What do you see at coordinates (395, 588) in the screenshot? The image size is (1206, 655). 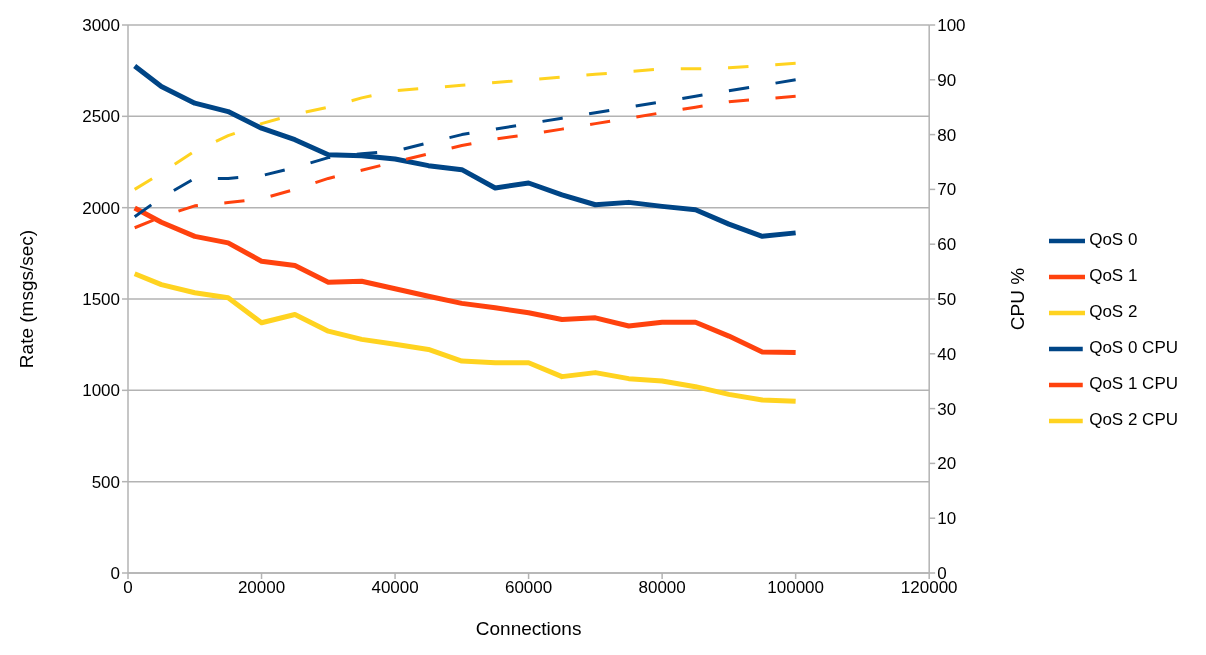 I see `x-tick-label: 40000` at bounding box center [395, 588].